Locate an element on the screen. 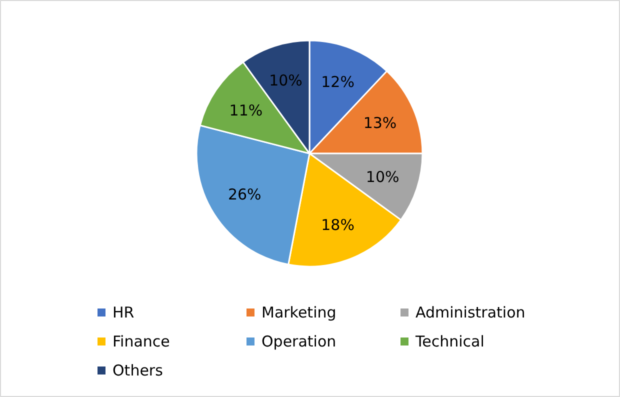  legend-label: HR is located at coordinates (123, 313).